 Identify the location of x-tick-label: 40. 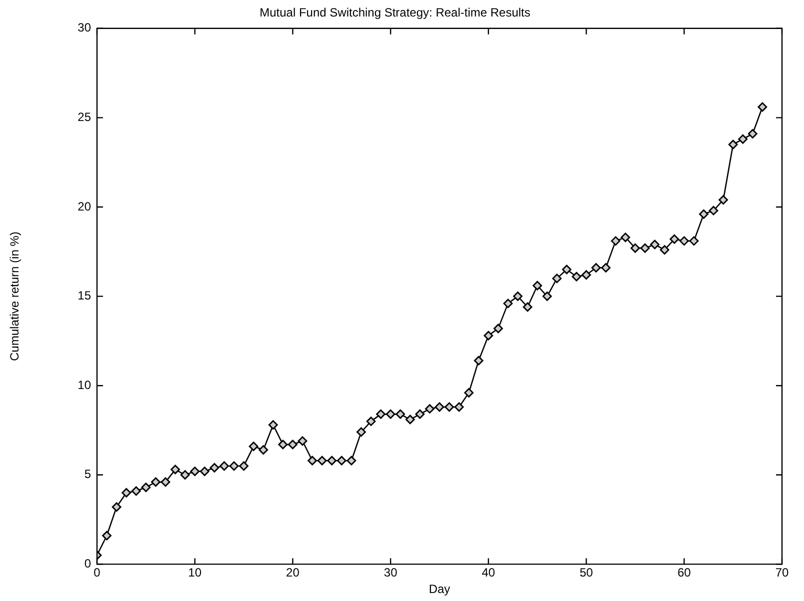
(489, 573).